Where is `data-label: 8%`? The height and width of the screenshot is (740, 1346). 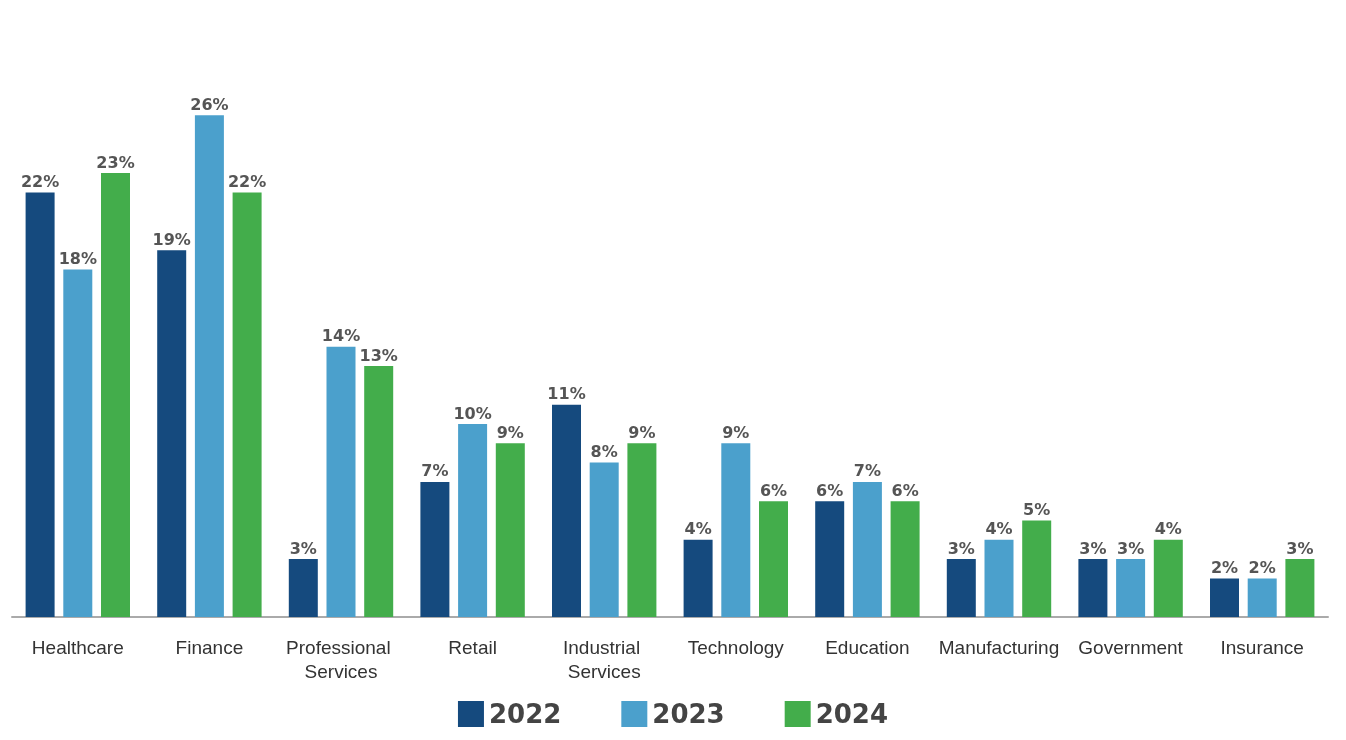 data-label: 8% is located at coordinates (604, 452).